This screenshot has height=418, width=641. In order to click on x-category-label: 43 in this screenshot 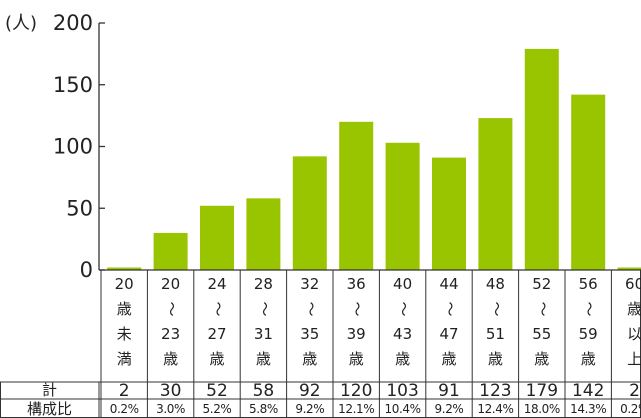, I will do `click(402, 334)`.